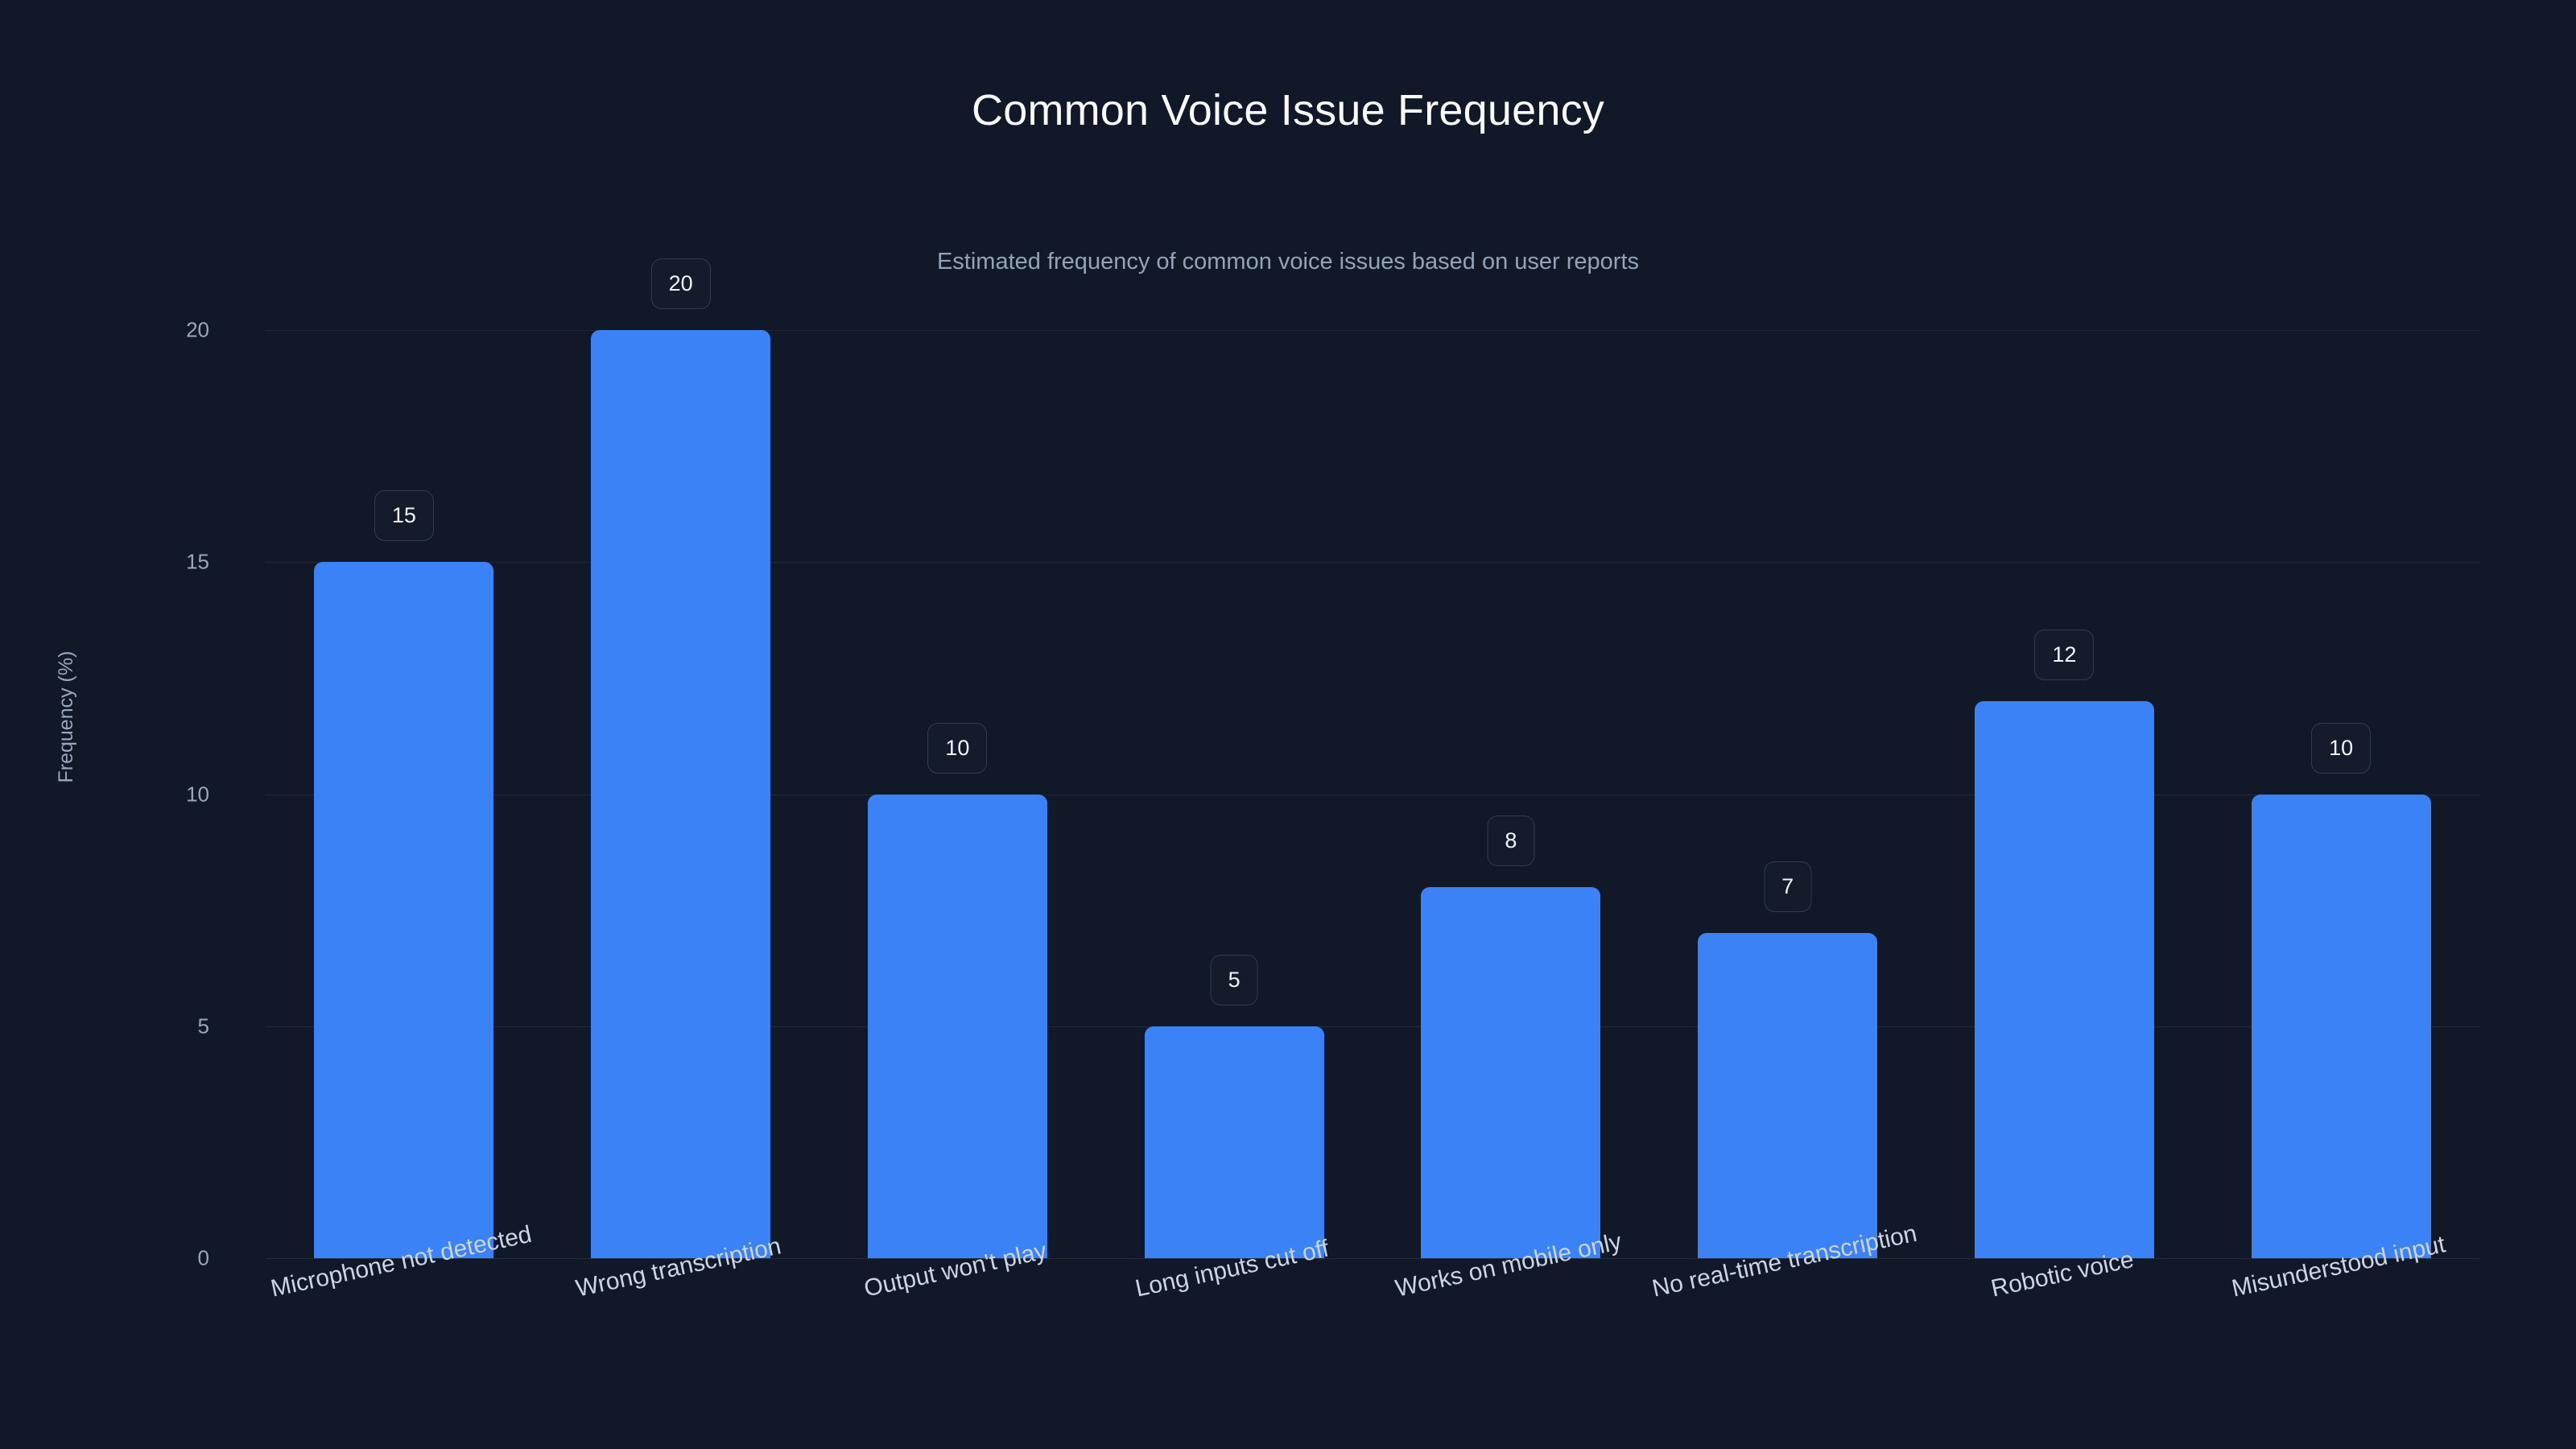 The height and width of the screenshot is (1449, 2576). I want to click on bar-value-label: 5, so click(1234, 979).